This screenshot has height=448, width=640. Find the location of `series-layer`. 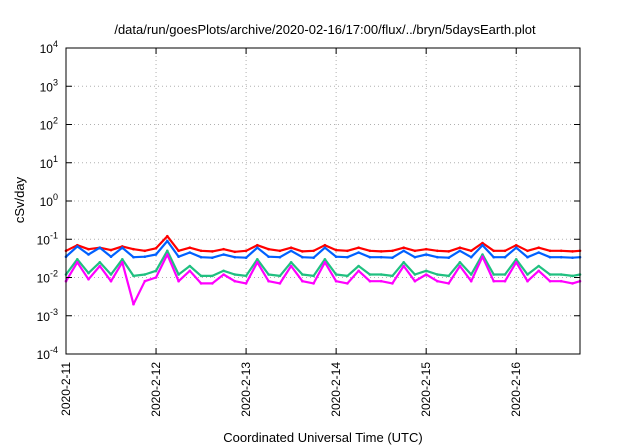

series-layer is located at coordinates (323, 270).